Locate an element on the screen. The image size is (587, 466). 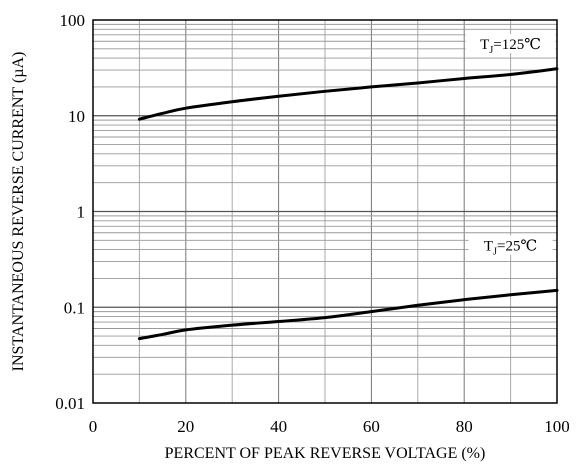
x-axis-title: PERCENT OF PEAK REVERSE VOLTAGE (%) is located at coordinates (325, 453).